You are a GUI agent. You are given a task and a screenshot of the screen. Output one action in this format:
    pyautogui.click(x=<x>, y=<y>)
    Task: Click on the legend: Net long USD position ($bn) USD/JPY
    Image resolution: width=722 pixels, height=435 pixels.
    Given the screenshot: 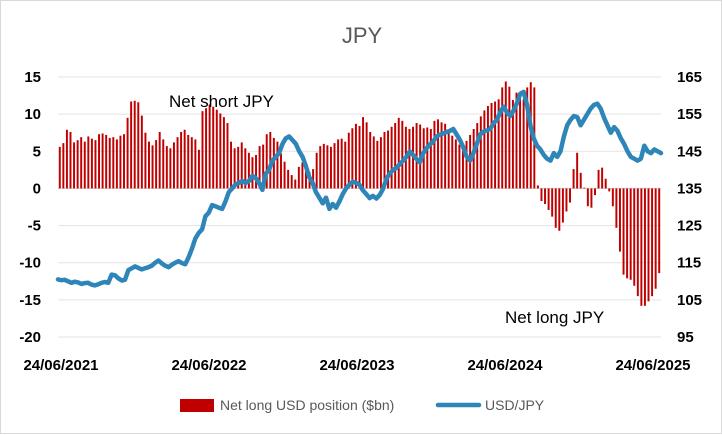 What is the action you would take?
    pyautogui.click(x=362, y=405)
    